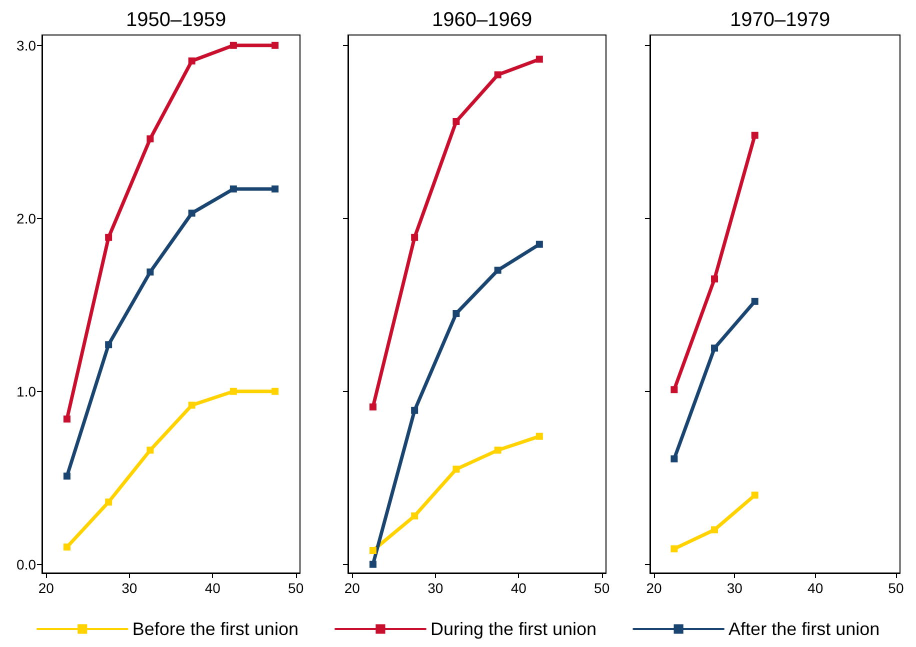  What do you see at coordinates (26, 564) in the screenshot?
I see `y-tick-label: 0.0` at bounding box center [26, 564].